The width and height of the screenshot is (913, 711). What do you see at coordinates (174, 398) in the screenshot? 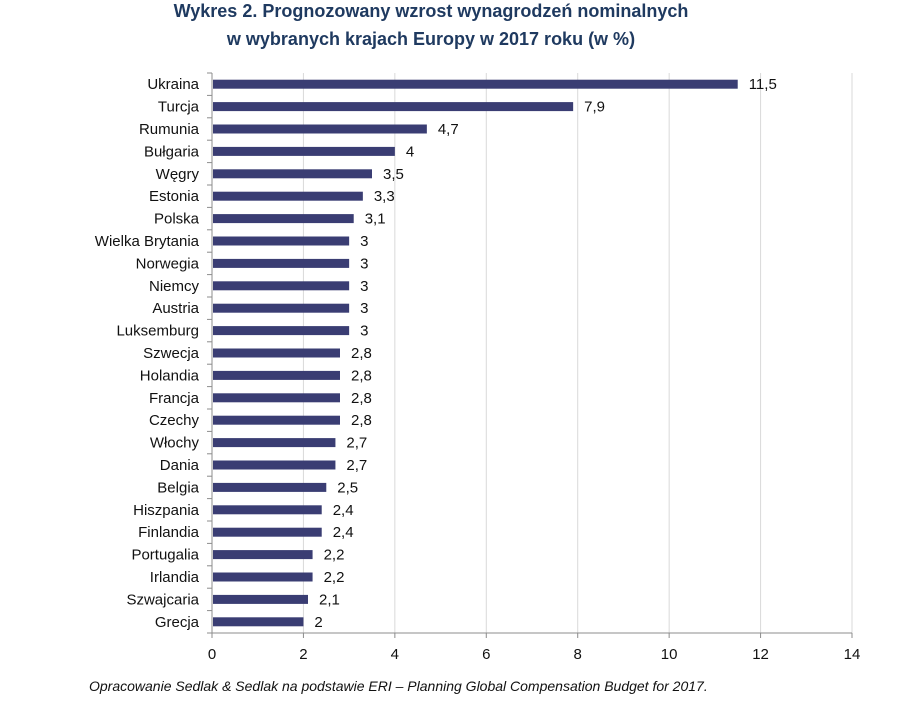
I see `category-label-14: Francja` at bounding box center [174, 398].